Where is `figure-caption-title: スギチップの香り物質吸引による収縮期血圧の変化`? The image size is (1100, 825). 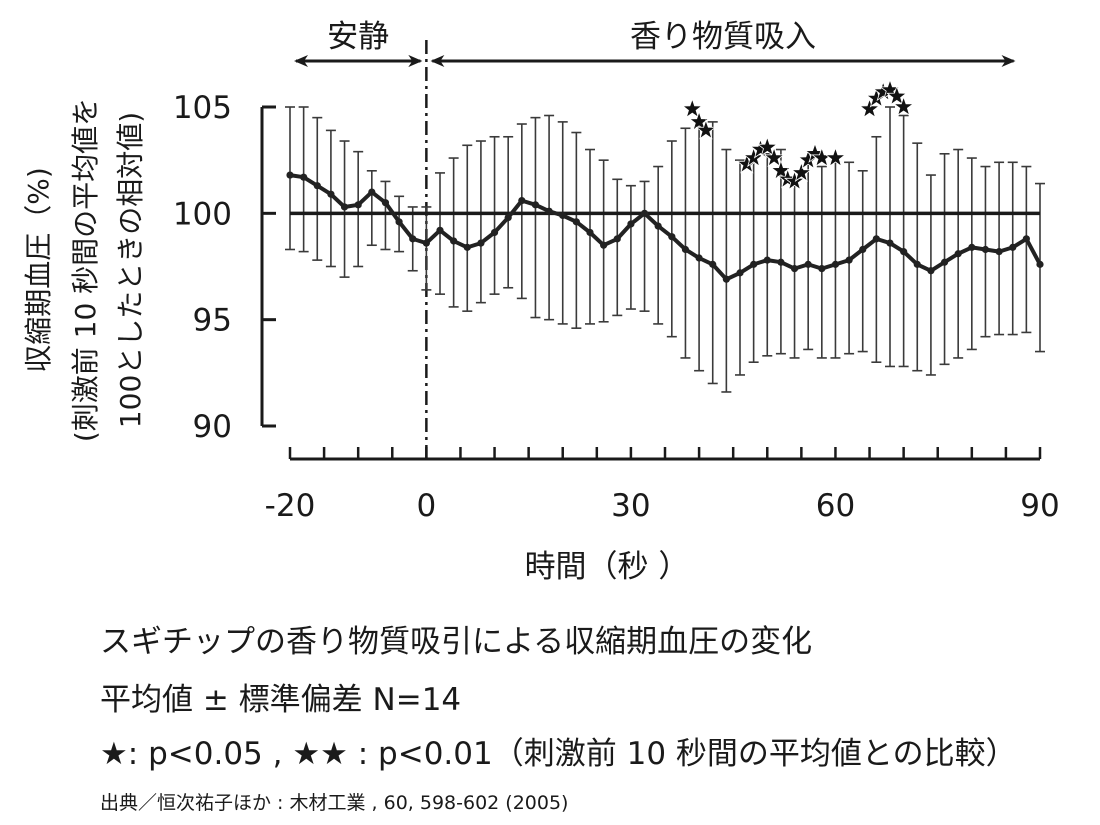 figure-caption-title: スギチップの香り物質吸引による収縮期血圧の変化 is located at coordinates (456, 642).